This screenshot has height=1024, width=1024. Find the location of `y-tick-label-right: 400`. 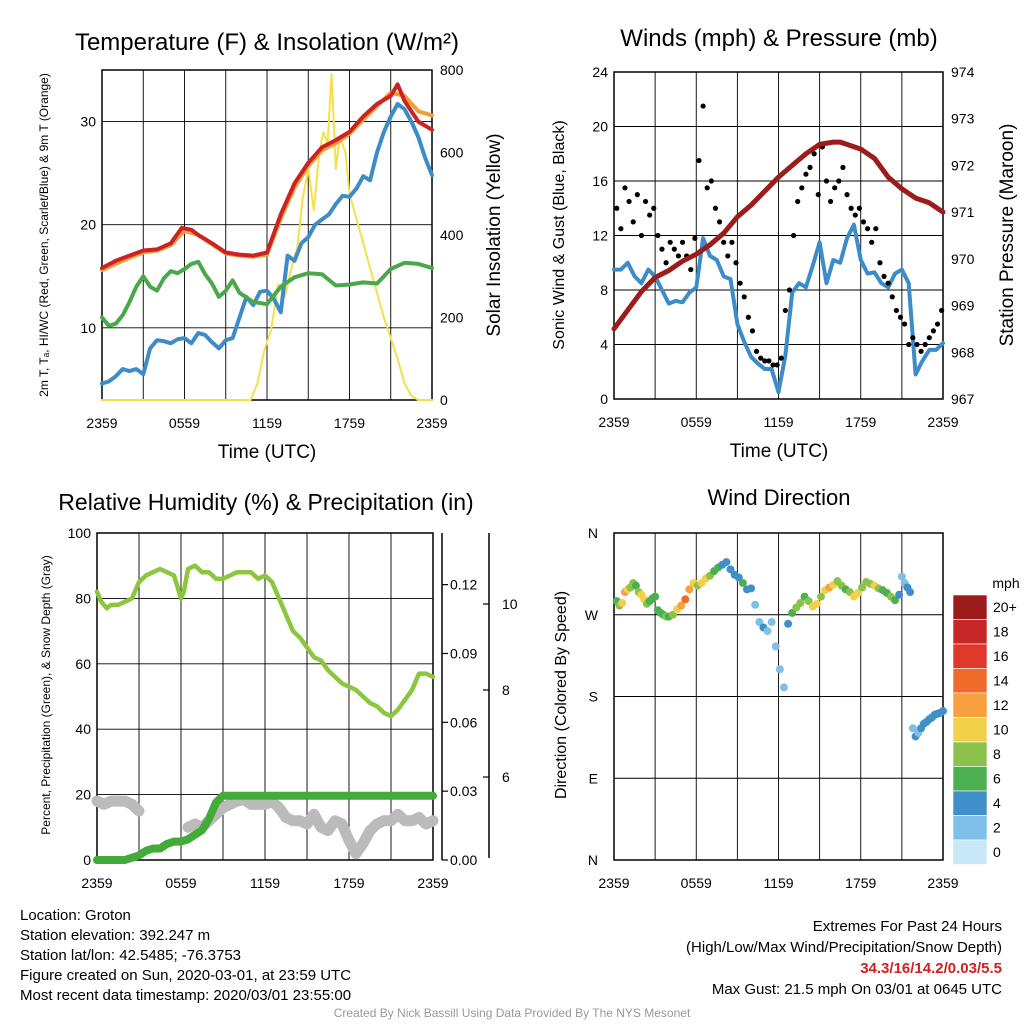

y-tick-label-right: 400 is located at coordinates (452, 235).